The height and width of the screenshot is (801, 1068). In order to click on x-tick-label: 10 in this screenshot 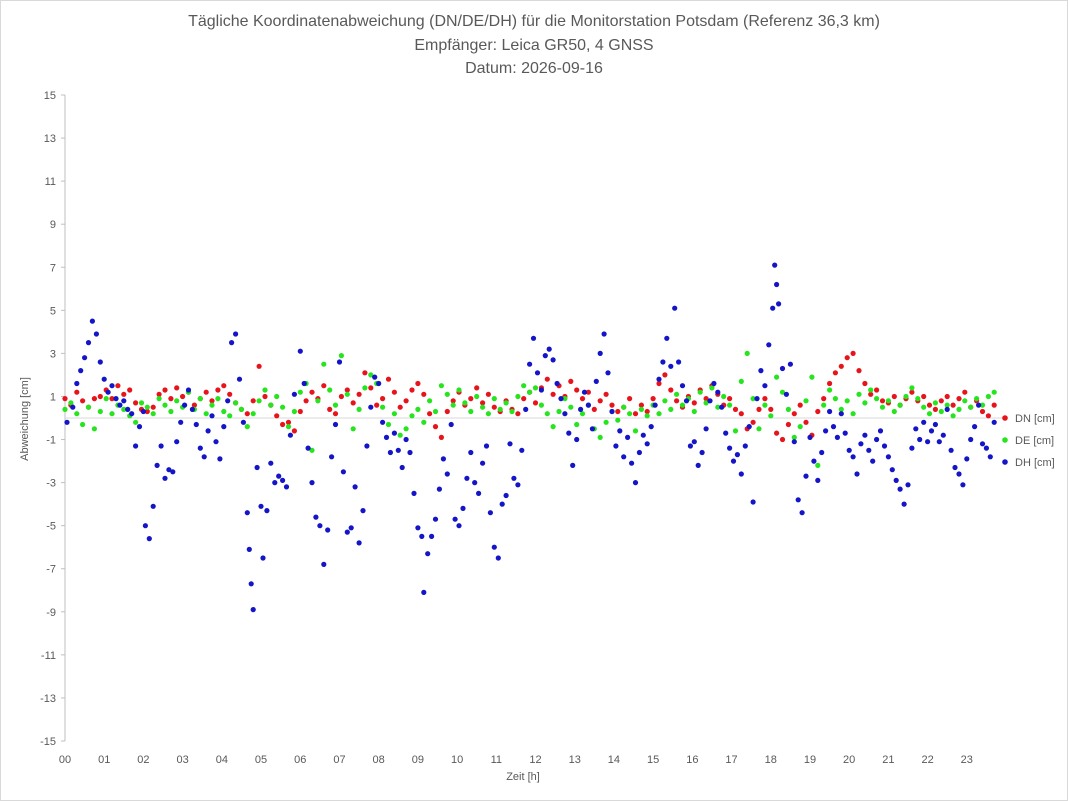, I will do `click(457, 760)`.